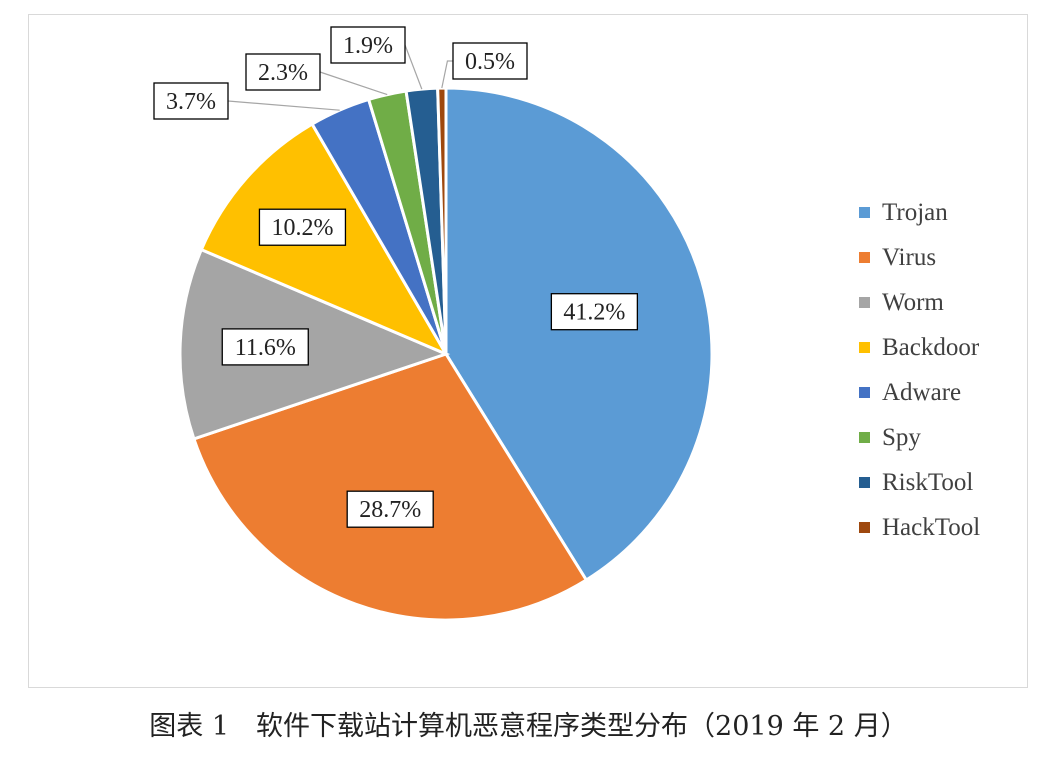 This screenshot has width=1057, height=759. I want to click on legend-item-hacktool: HackTool, so click(919, 527).